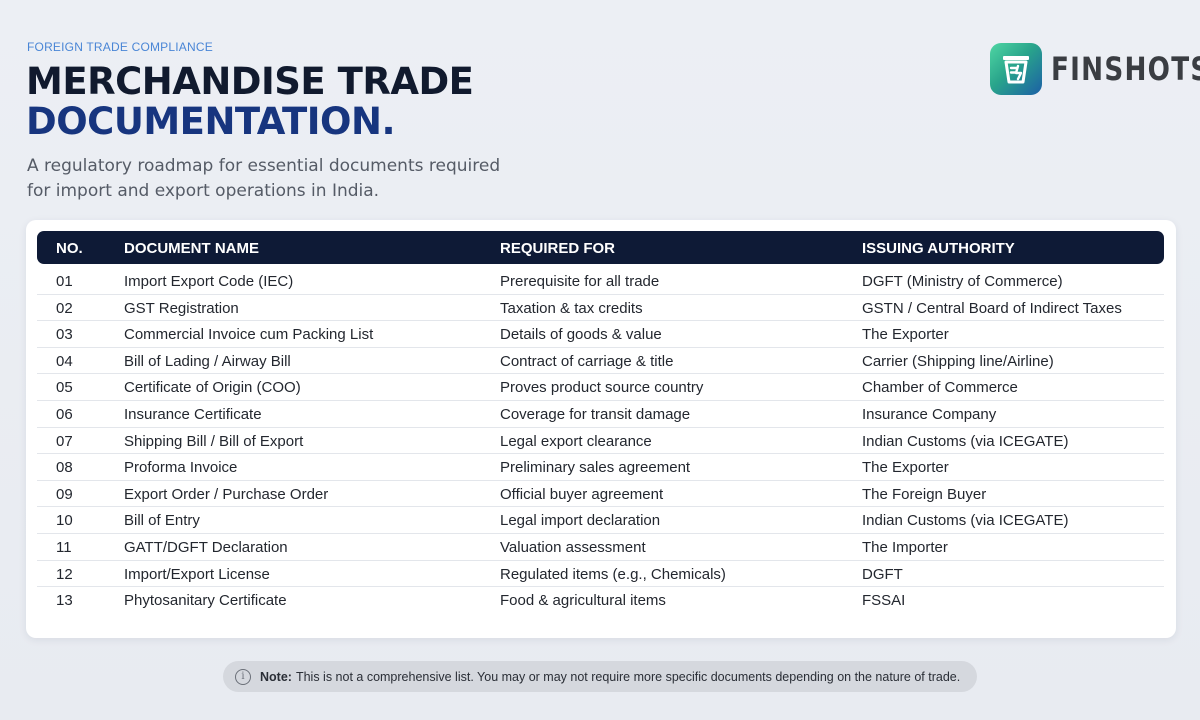 This screenshot has height=720, width=1200. I want to click on cell-required-for: Proves product source country, so click(602, 388).